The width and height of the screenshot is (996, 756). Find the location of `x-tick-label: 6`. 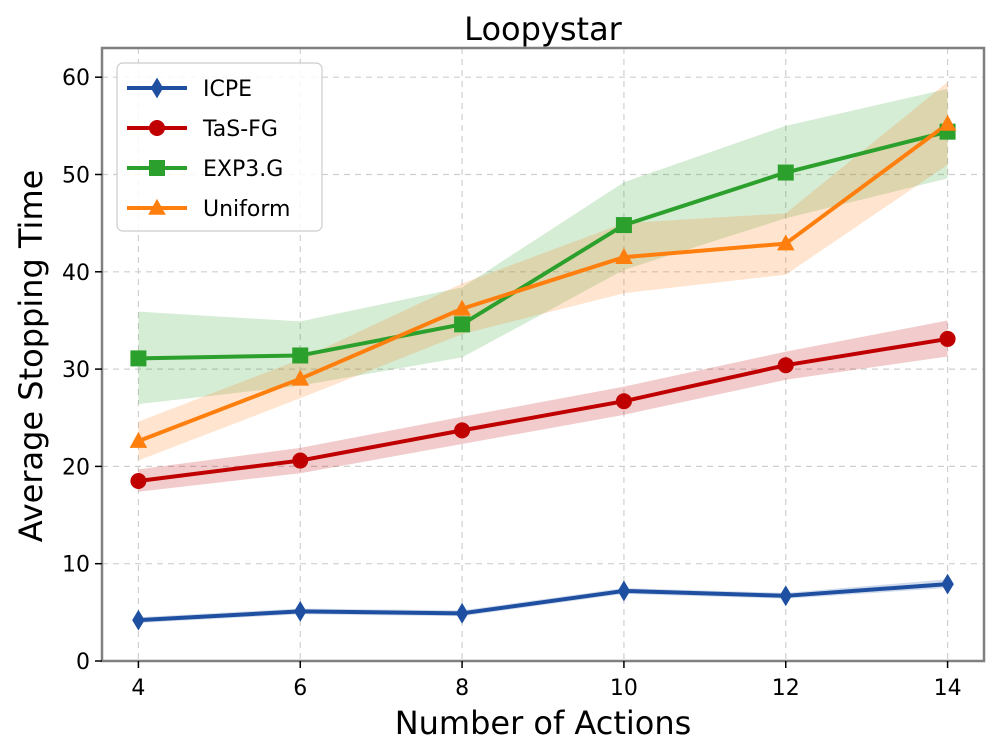

x-tick-label: 6 is located at coordinates (300, 688).